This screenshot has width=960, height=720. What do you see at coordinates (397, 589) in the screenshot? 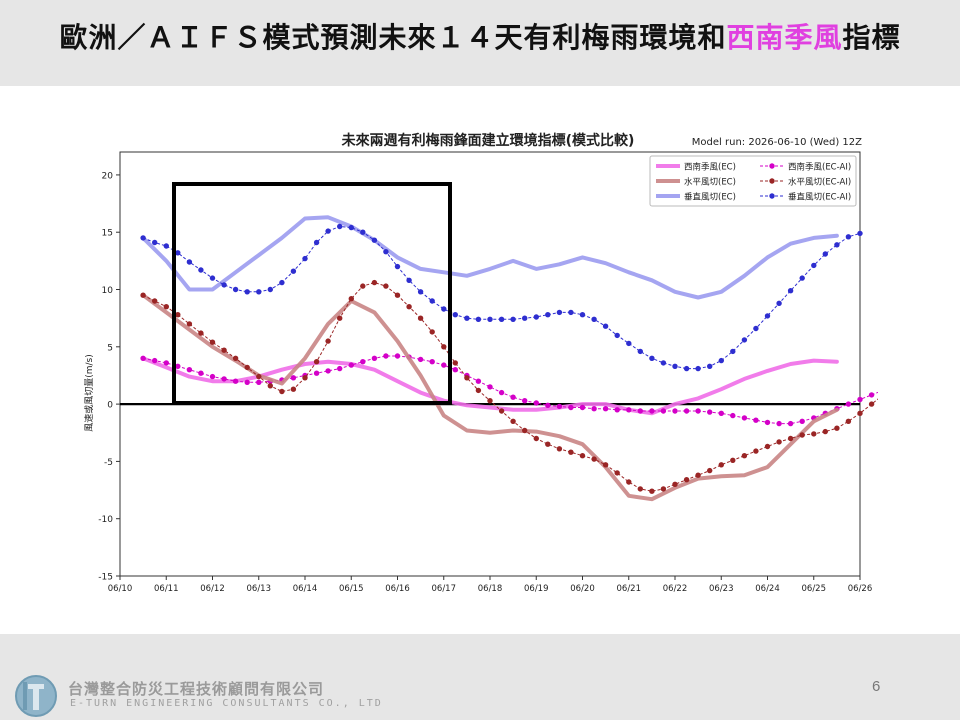
I see `x-tick-label: 06/16` at bounding box center [397, 589].